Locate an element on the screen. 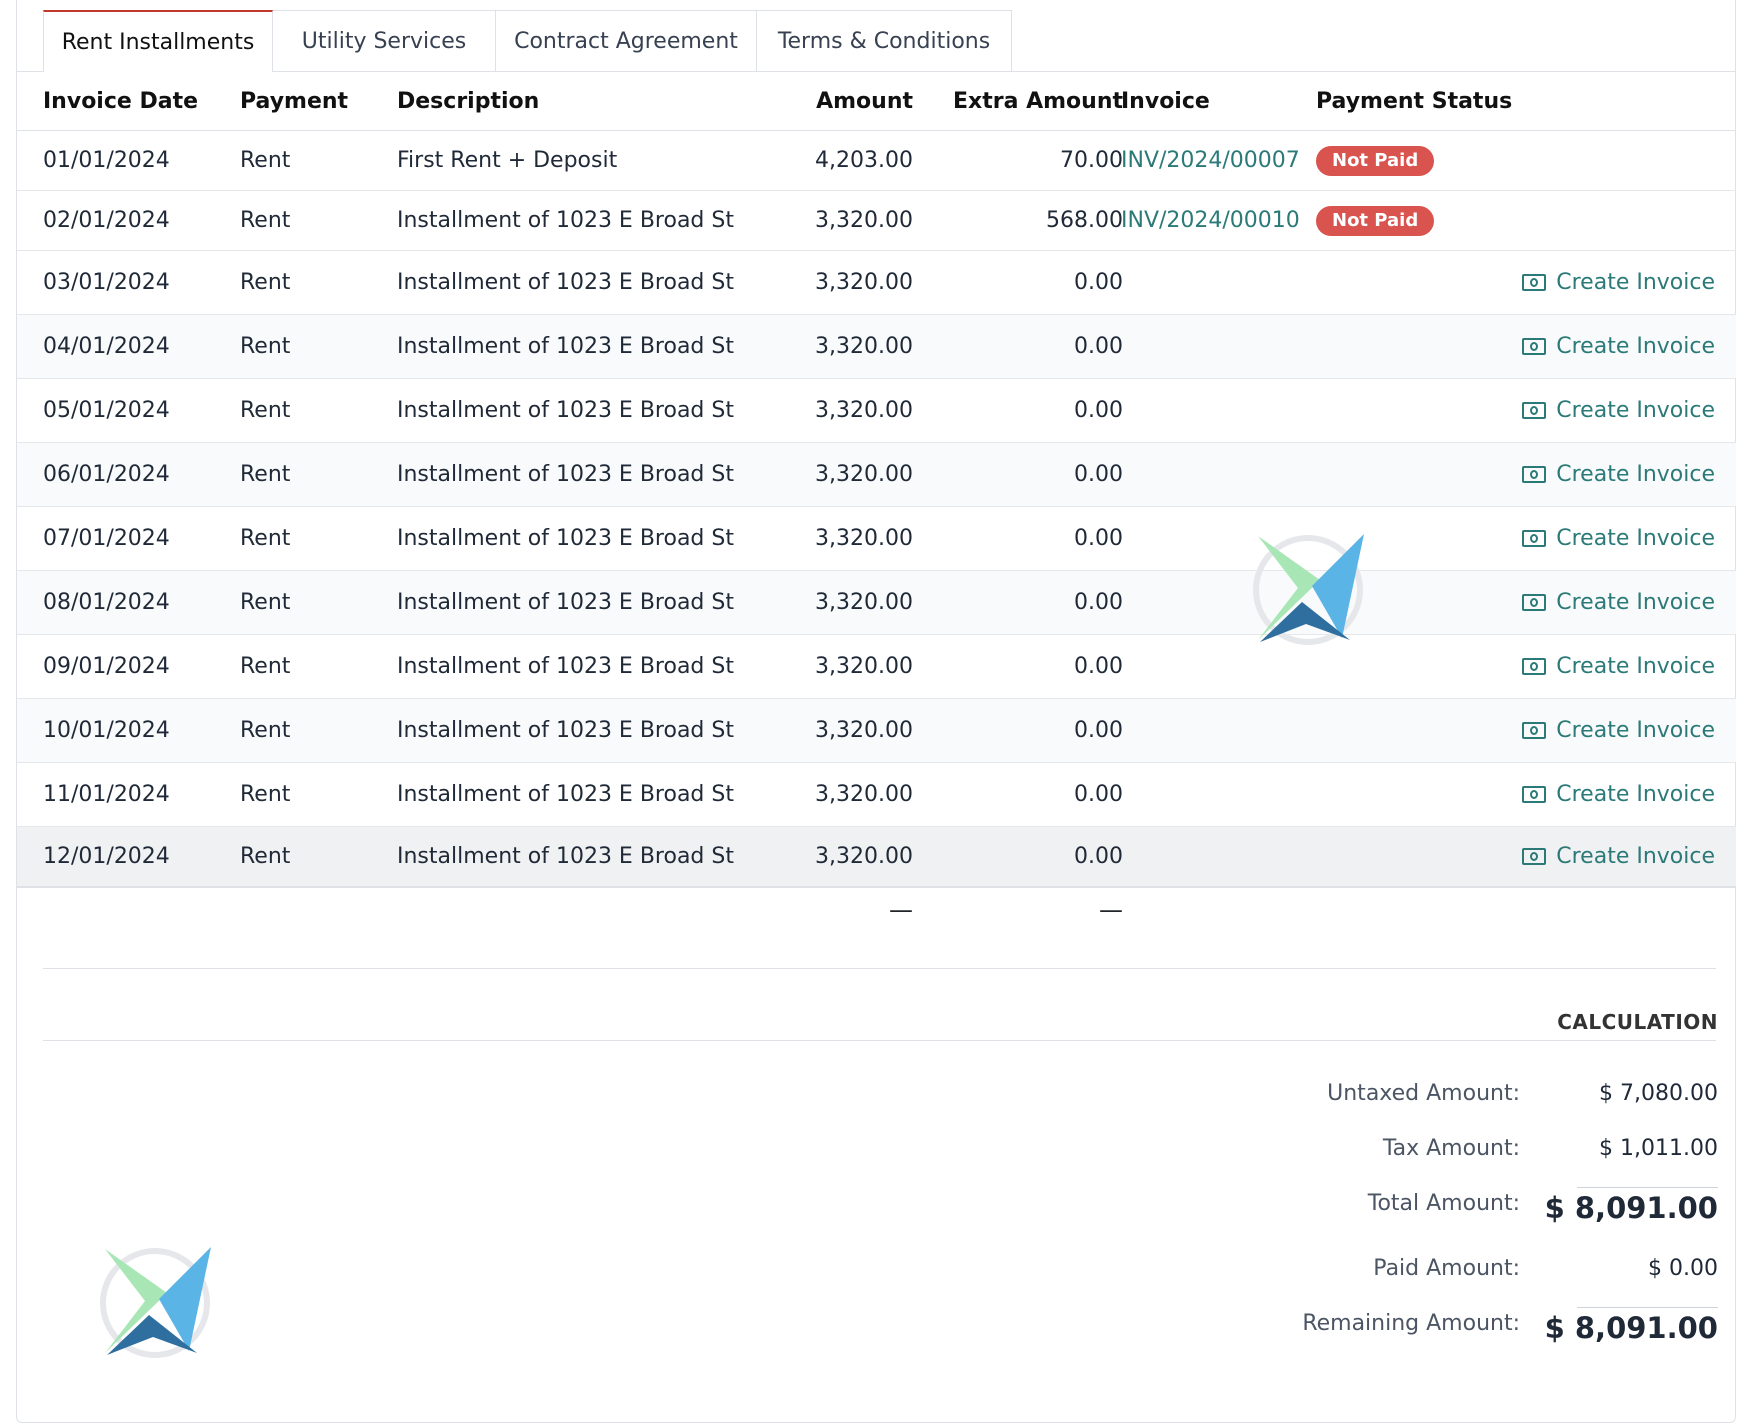 This screenshot has width=1752, height=1426. untaxed-amount-label: Untaxed Amount: is located at coordinates (1423, 1093).